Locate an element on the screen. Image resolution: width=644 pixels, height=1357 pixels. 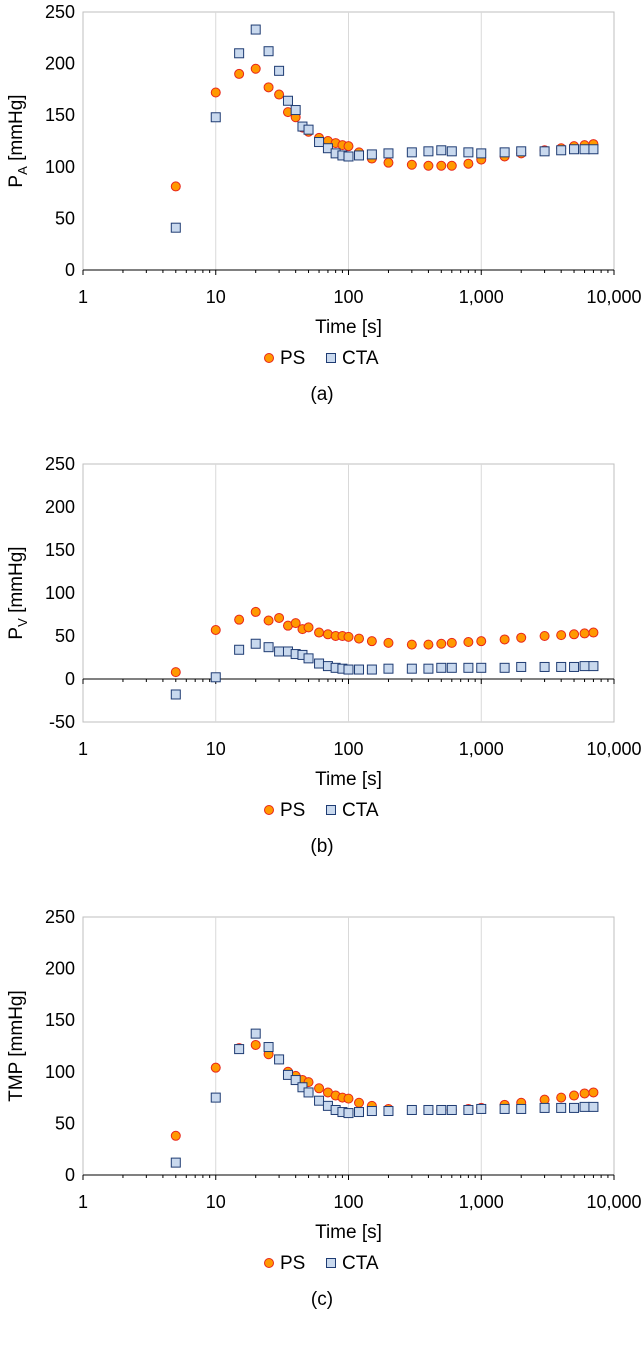
y-tick-label: 150 is located at coordinates (60, 115).